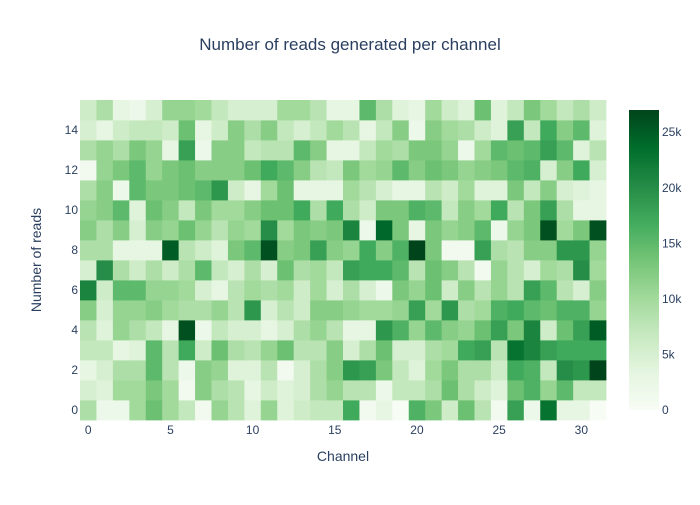 Image resolution: width=700 pixels, height=505 pixels. What do you see at coordinates (253, 430) in the screenshot?
I see `x-tick-label: 10` at bounding box center [253, 430].